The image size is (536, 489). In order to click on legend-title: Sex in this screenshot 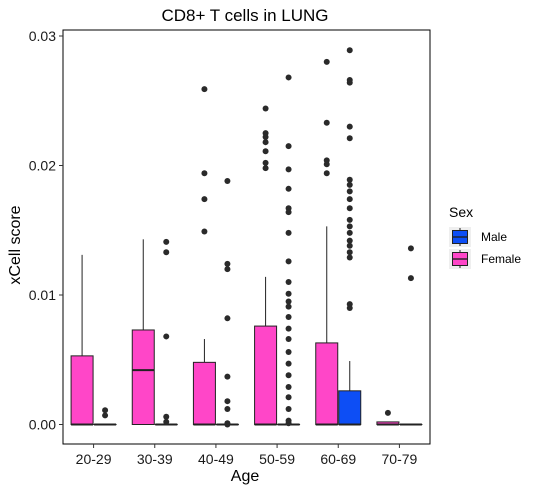, I will do `click(461, 212)`.